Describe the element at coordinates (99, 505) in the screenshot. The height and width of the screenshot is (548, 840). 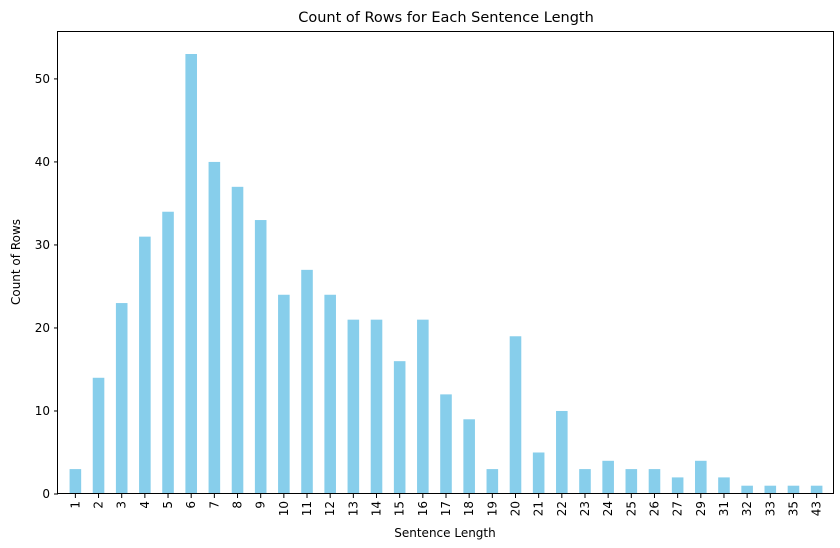
I see `x-tick-label: 2` at that location.